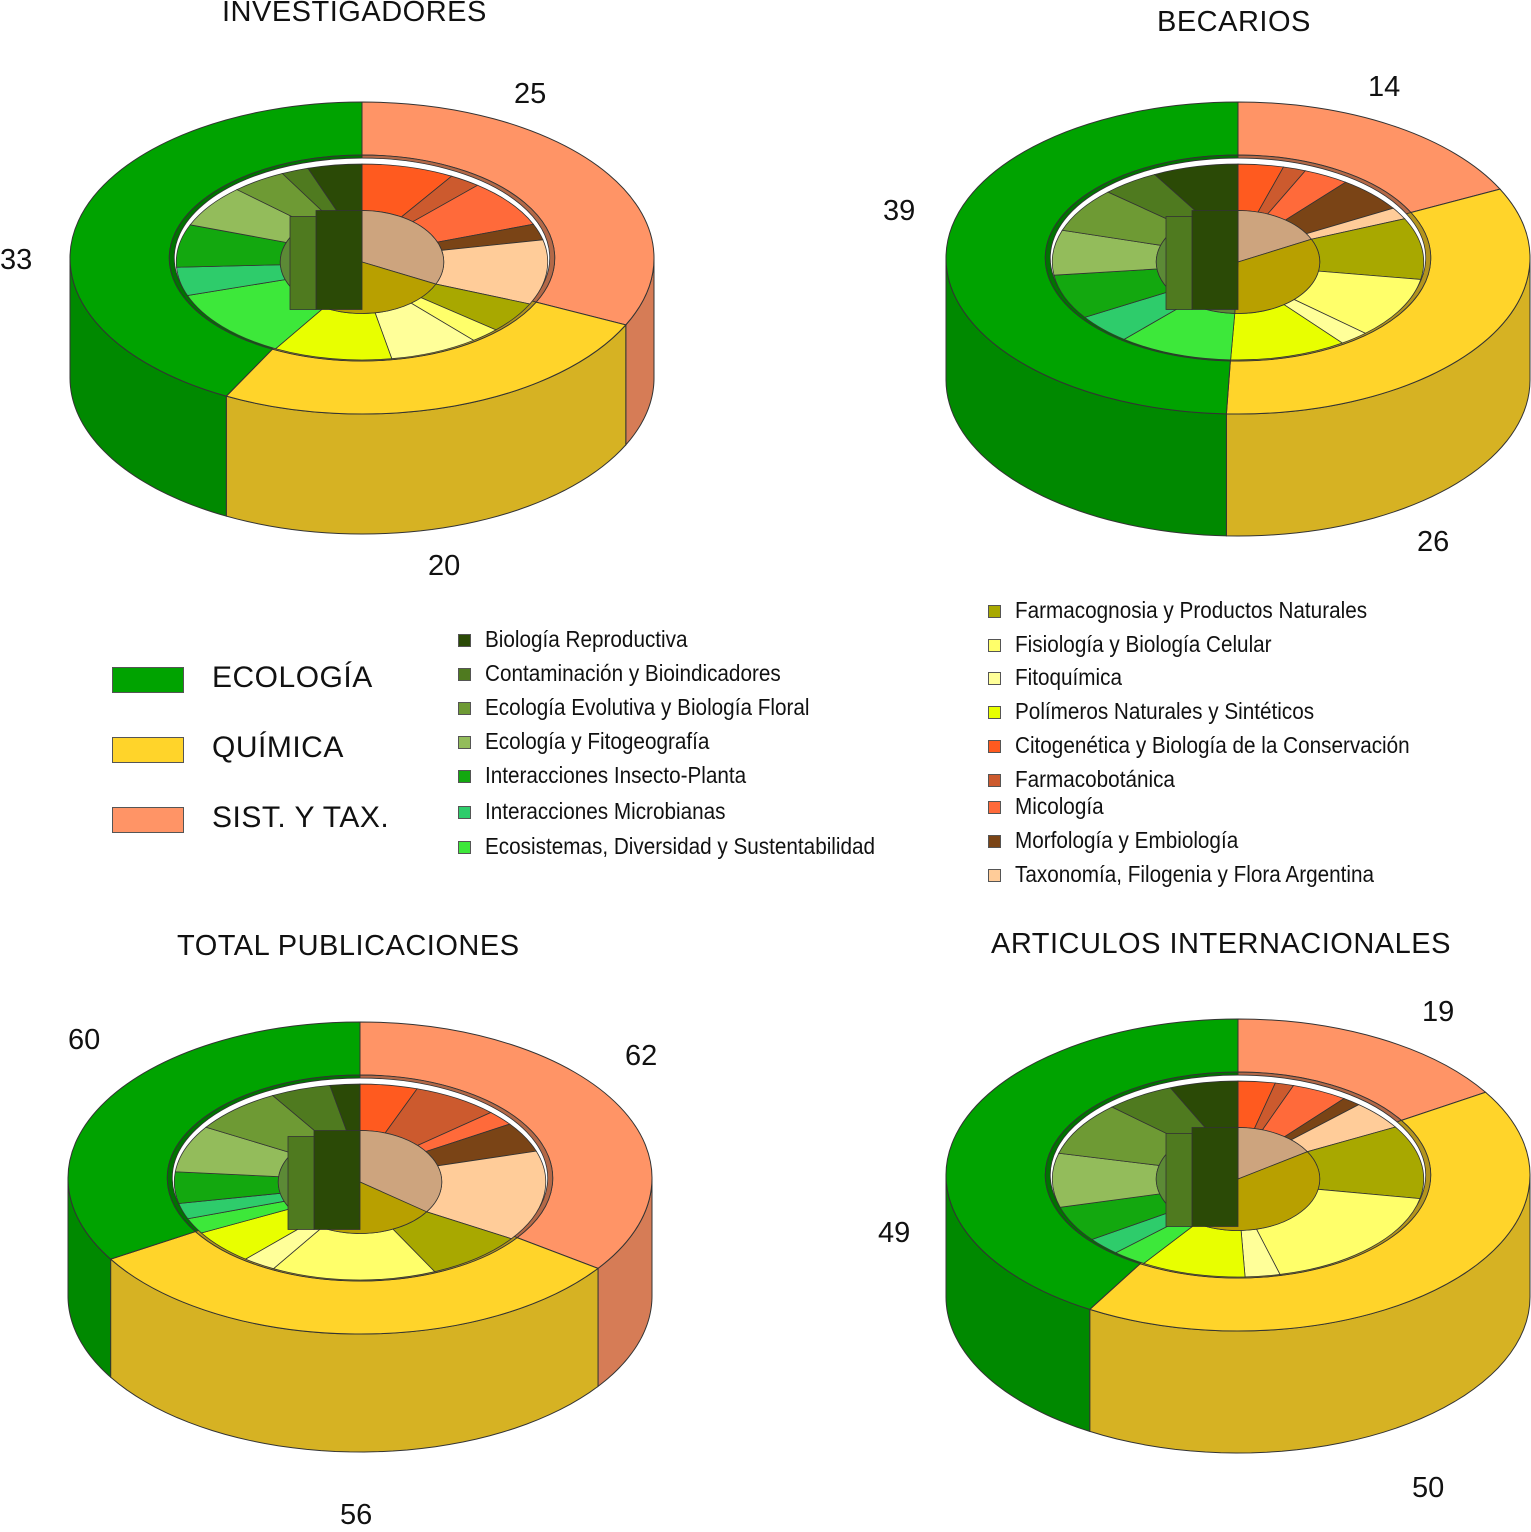 The height and width of the screenshot is (1532, 1531). What do you see at coordinates (1433, 542) in the screenshot?
I see `value-label-quimica: 26` at bounding box center [1433, 542].